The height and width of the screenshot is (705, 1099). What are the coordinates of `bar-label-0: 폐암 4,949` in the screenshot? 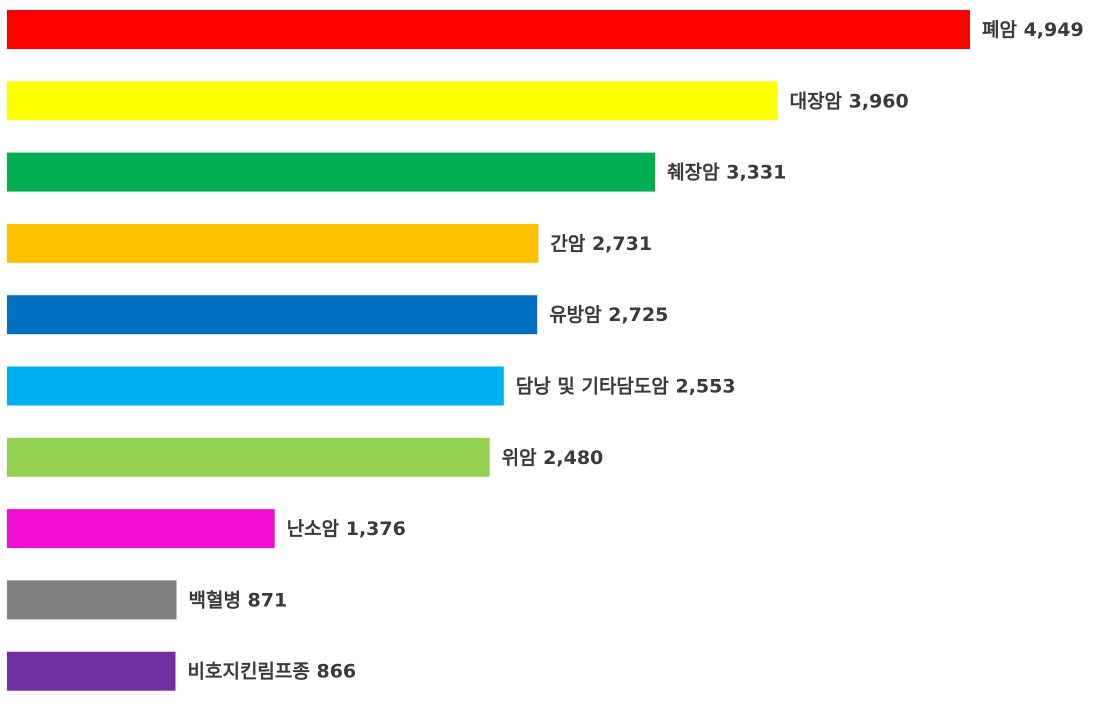 It's located at (1033, 30).